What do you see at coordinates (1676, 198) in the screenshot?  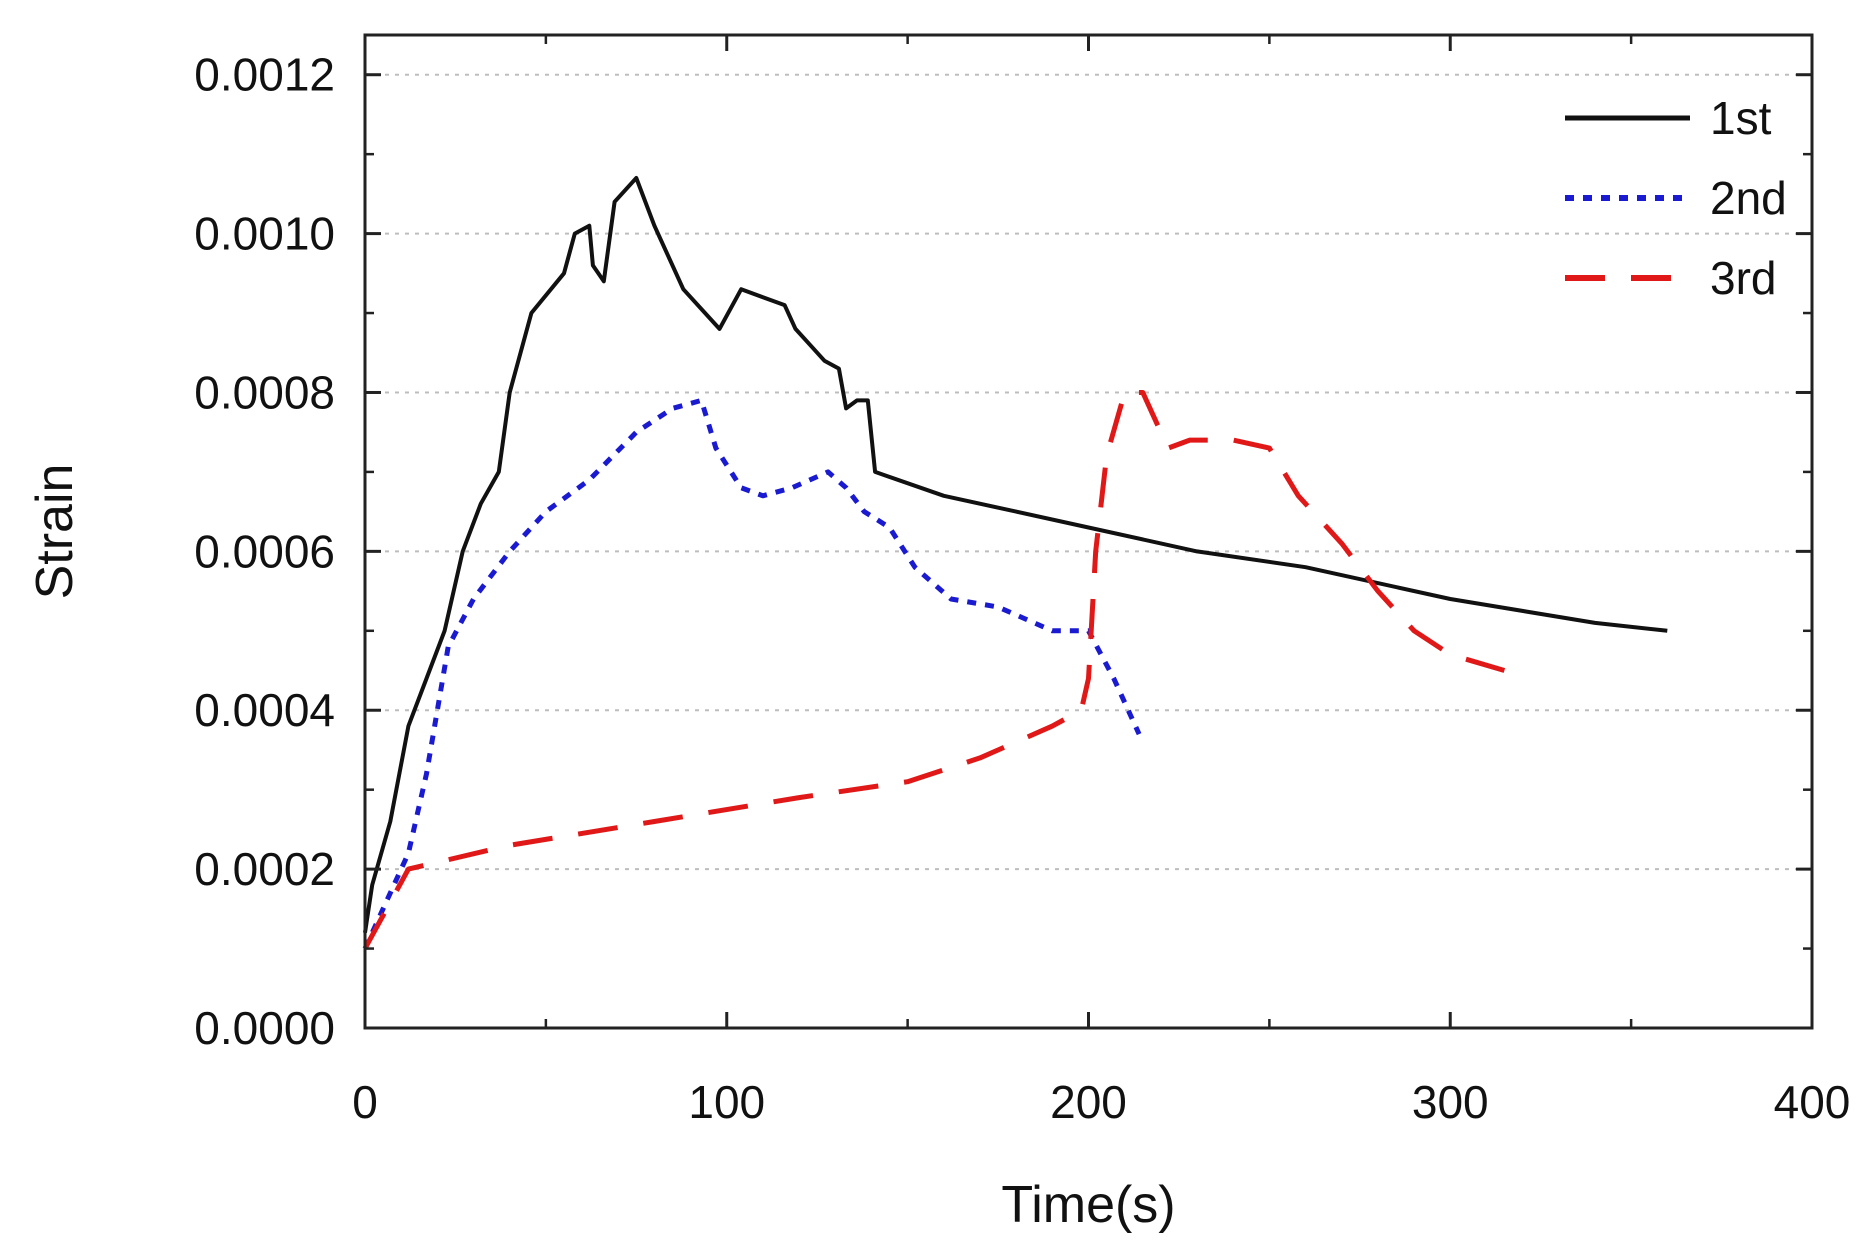 I see `legend: 1st 2nd 3rd` at bounding box center [1676, 198].